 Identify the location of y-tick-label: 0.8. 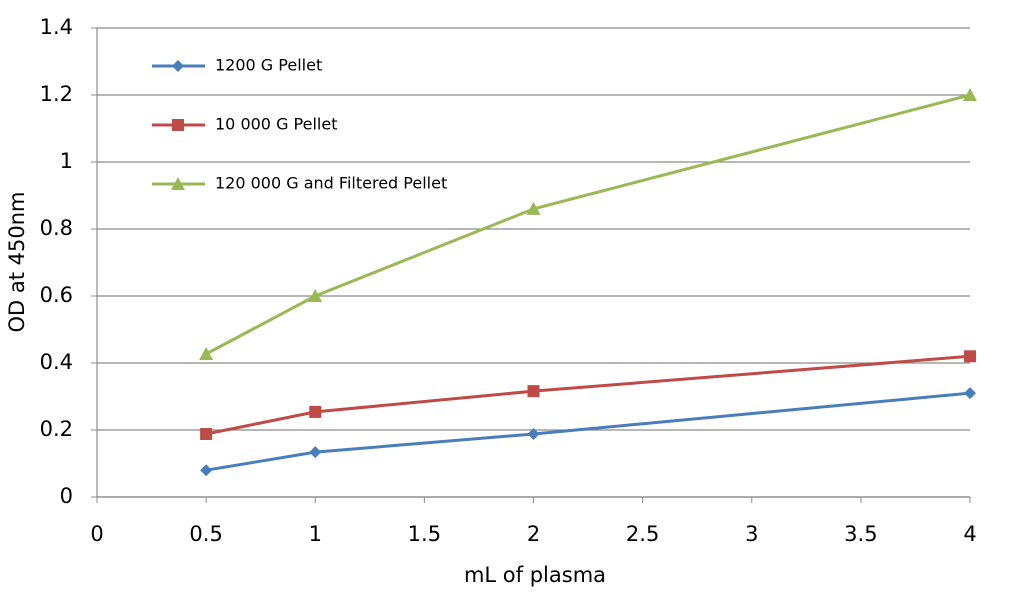
(56, 228).